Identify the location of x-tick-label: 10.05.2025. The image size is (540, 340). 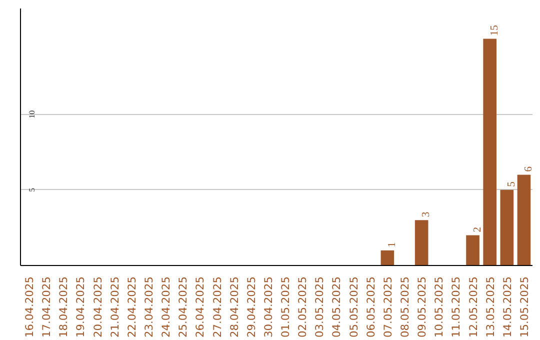
(439, 307).